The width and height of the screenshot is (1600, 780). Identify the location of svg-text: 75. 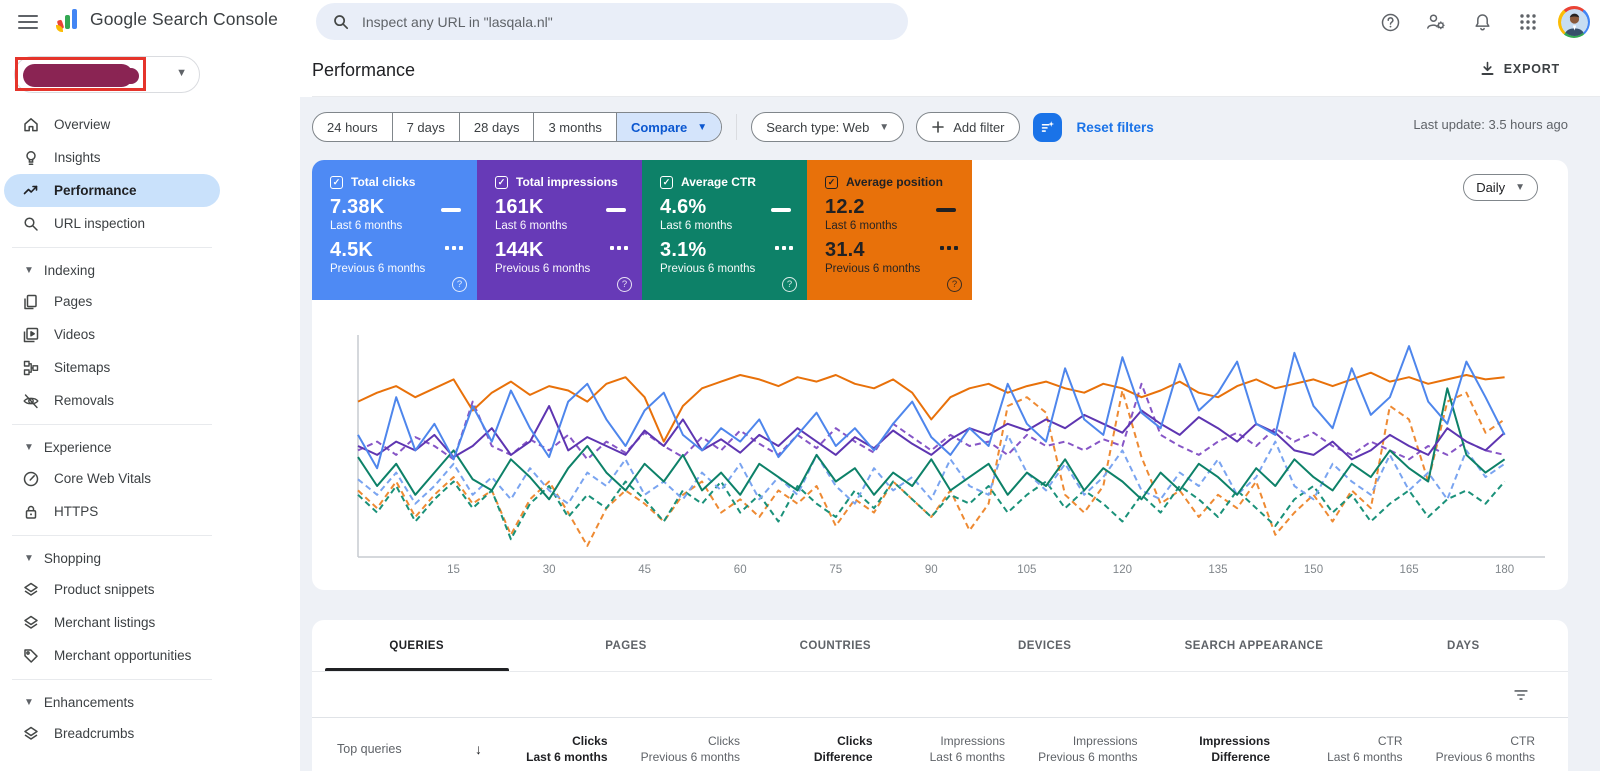
(835, 570).